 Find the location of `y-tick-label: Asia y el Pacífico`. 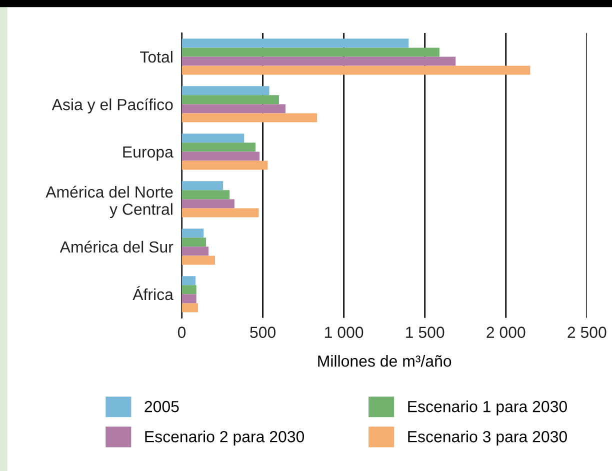

y-tick-label: Asia y el Pacífico is located at coordinates (112, 106).